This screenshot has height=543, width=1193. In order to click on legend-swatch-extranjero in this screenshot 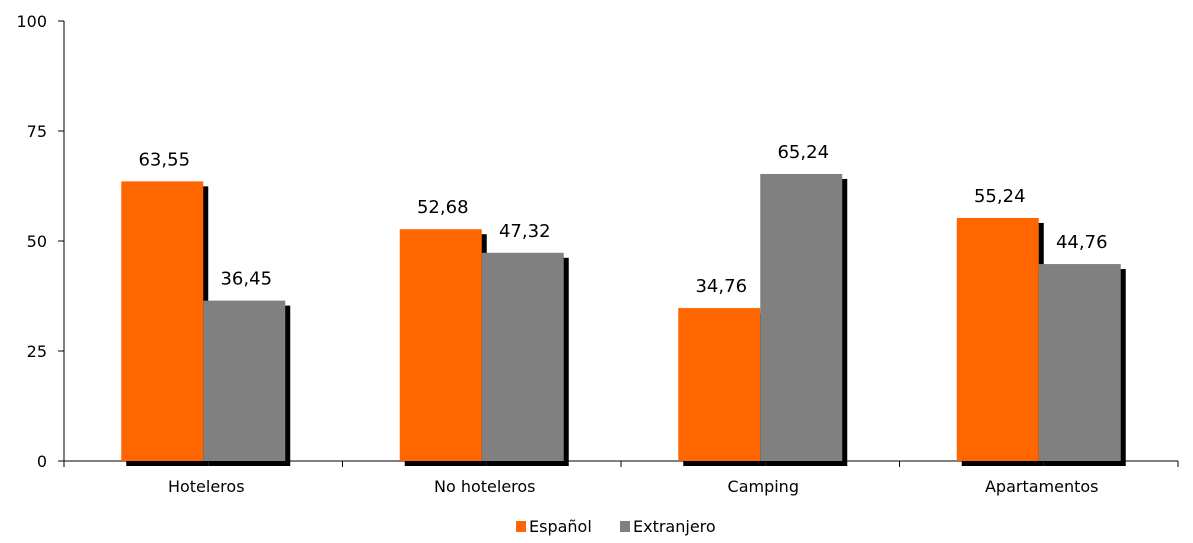, I will do `click(625, 526)`.